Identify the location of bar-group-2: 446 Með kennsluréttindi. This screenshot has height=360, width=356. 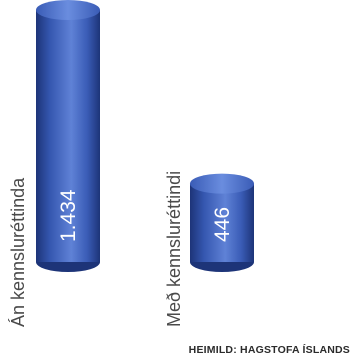
(209, 249).